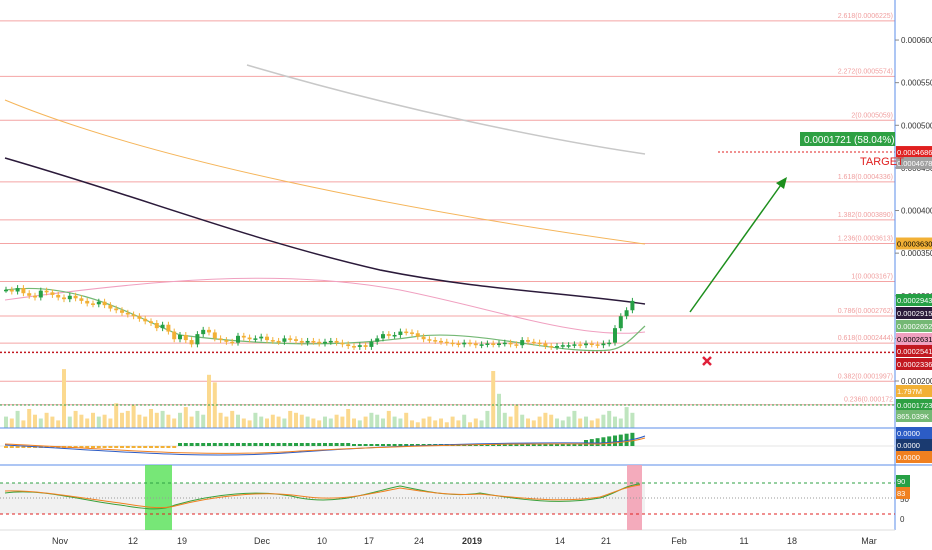 This screenshot has width=932, height=550. Describe the element at coordinates (865, 338) in the screenshot. I see `fib-level-label: 0.618(0.0002444)` at that location.